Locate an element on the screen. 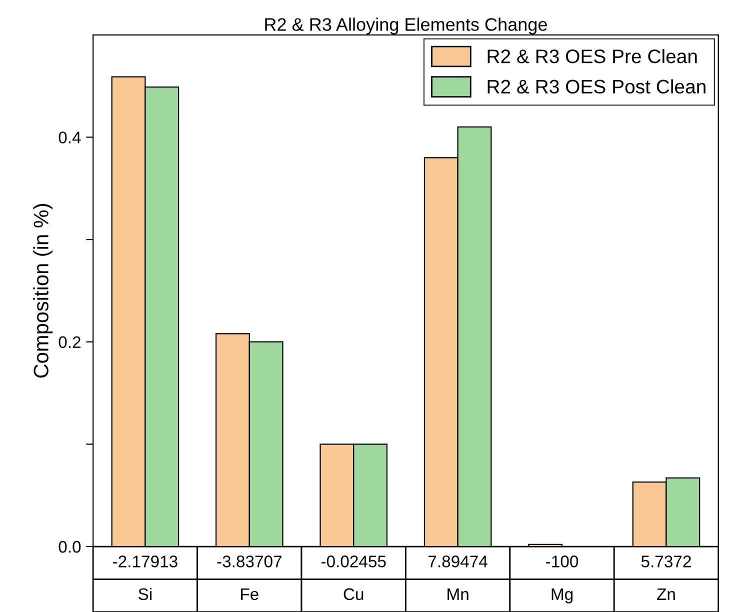 This screenshot has height=612, width=733. x-tick-label: Mg is located at coordinates (562, 596).